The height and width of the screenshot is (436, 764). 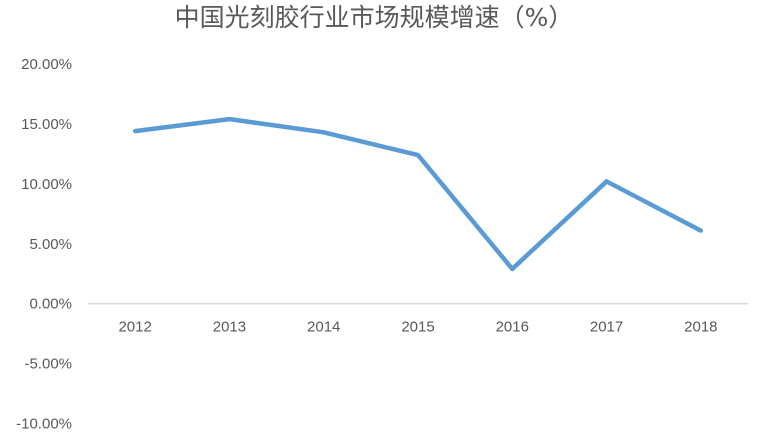 I want to click on data-point-2018, so click(x=701, y=230).